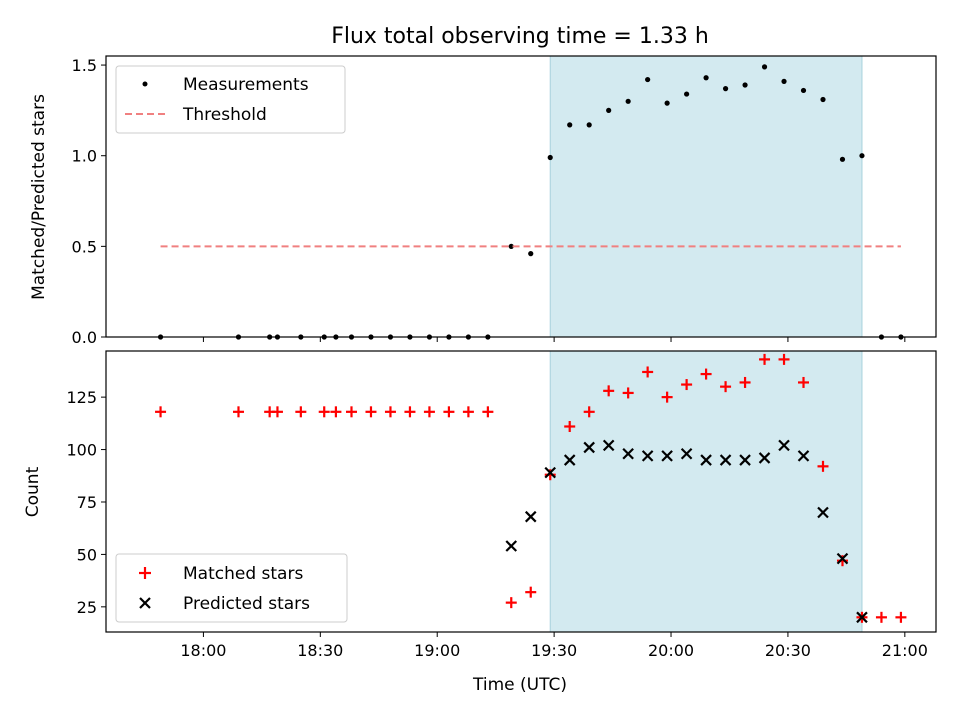 The image size is (960, 720). What do you see at coordinates (437, 650) in the screenshot?
I see `x-tick-label: 19:00` at bounding box center [437, 650].